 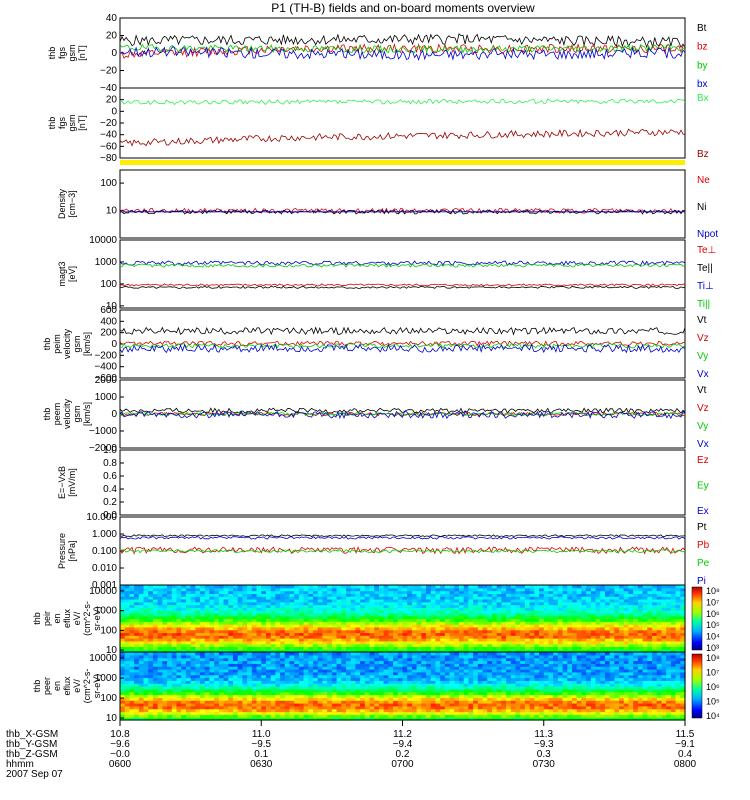 What do you see at coordinates (112, 650) in the screenshot?
I see `ytick-label: 10` at bounding box center [112, 650].